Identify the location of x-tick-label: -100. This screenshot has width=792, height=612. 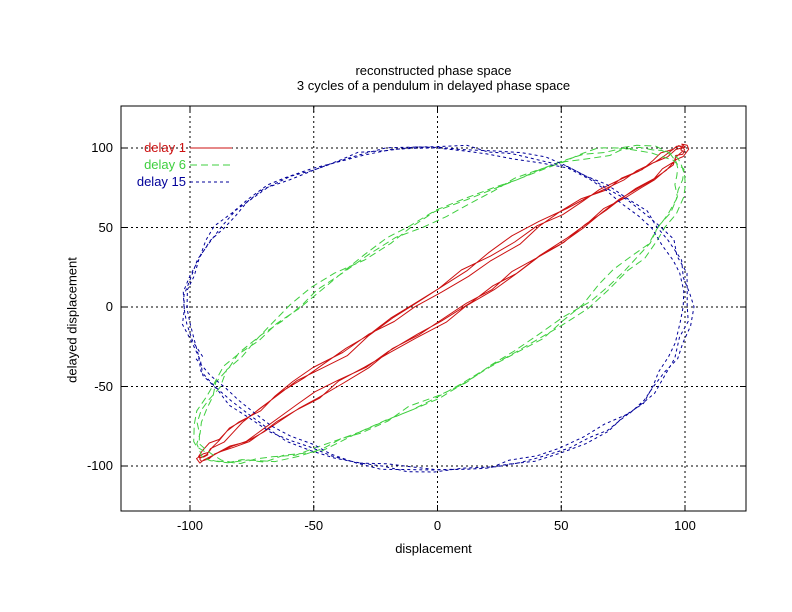
(190, 525).